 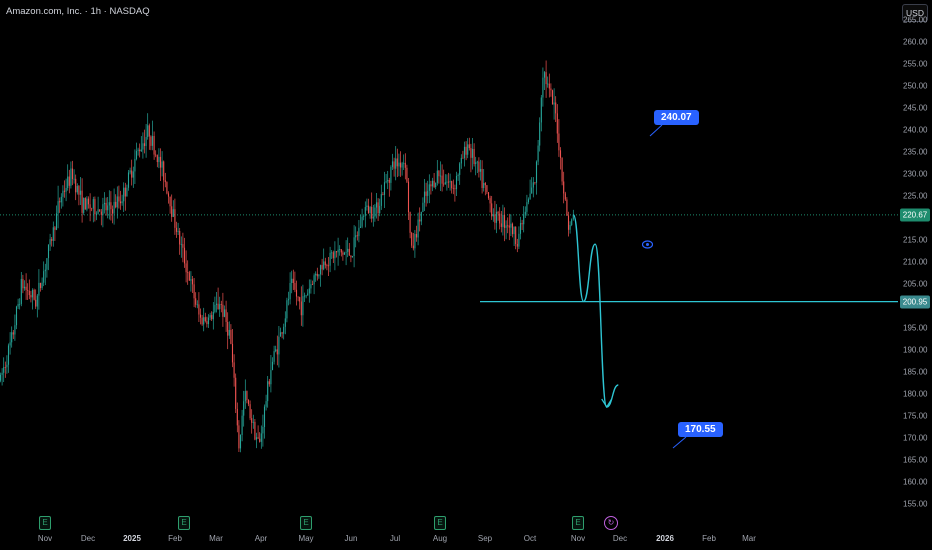 What do you see at coordinates (915, 262) in the screenshot?
I see `price-tick: 210.00` at bounding box center [915, 262].